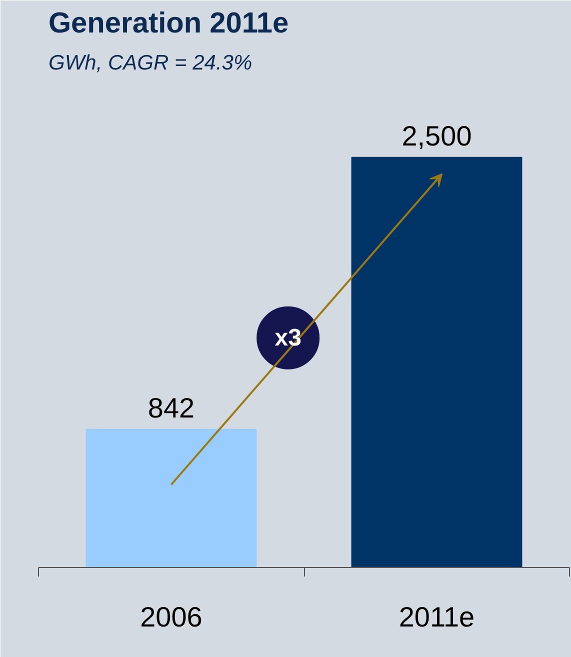 The height and width of the screenshot is (657, 571). I want to click on data-label: 2,500, so click(437, 136).